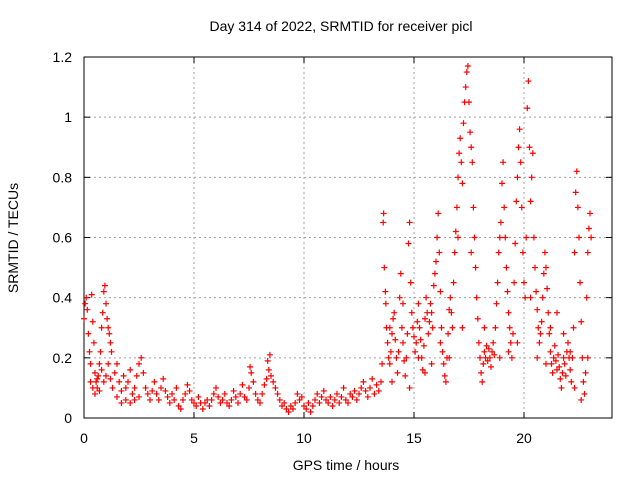  What do you see at coordinates (194, 438) in the screenshot?
I see `x-tick-label: 5` at bounding box center [194, 438].